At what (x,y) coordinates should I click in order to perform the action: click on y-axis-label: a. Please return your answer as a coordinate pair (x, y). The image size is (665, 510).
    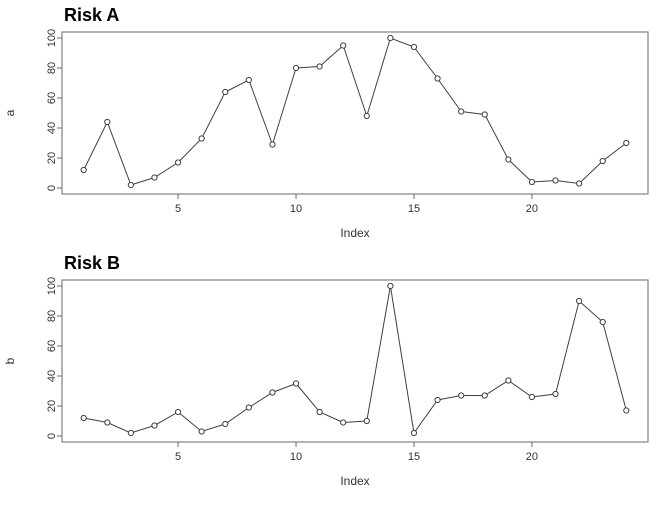
    Looking at the image, I should click on (10, 112).